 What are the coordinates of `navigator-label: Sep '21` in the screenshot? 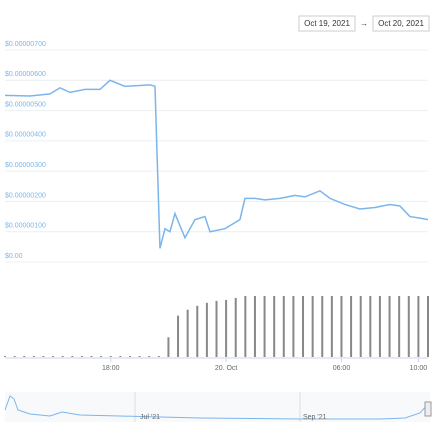 It's located at (315, 417).